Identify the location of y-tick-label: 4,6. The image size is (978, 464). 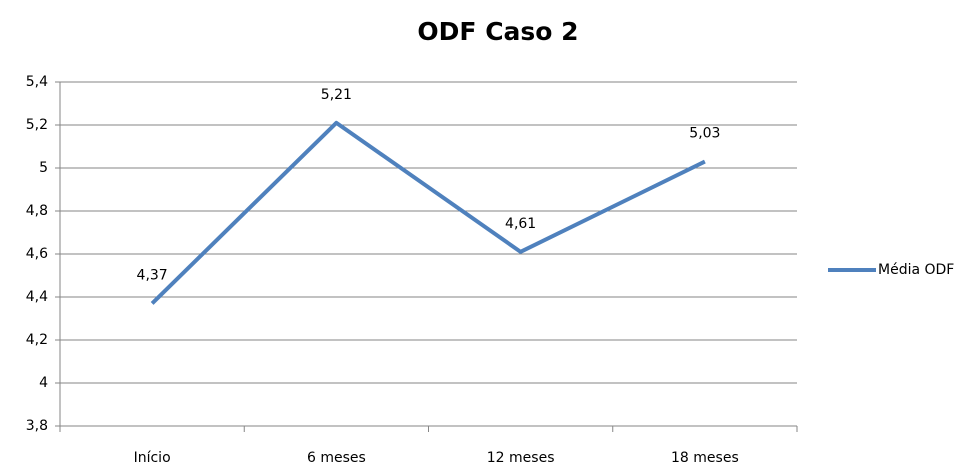
(37, 254).